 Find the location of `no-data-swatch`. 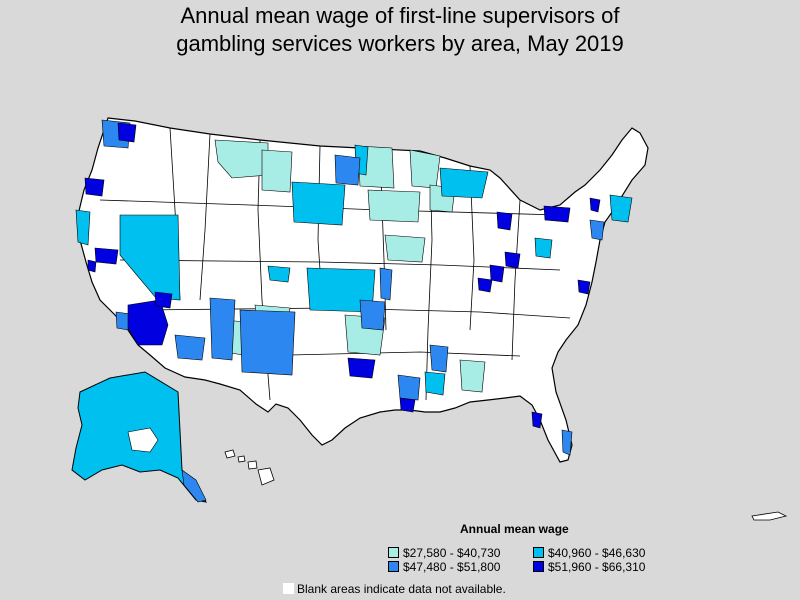

no-data-swatch is located at coordinates (288, 588).